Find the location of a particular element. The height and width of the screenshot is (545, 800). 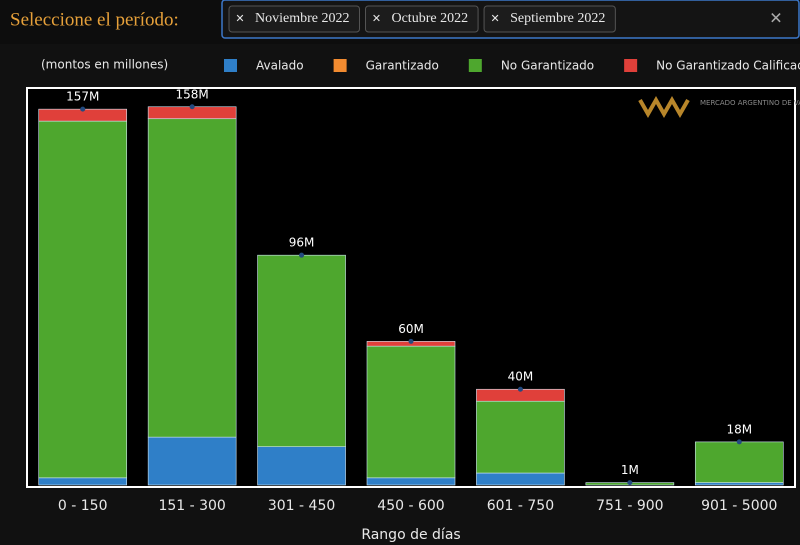

chip-label: Septiembre 2022 is located at coordinates (557, 18).